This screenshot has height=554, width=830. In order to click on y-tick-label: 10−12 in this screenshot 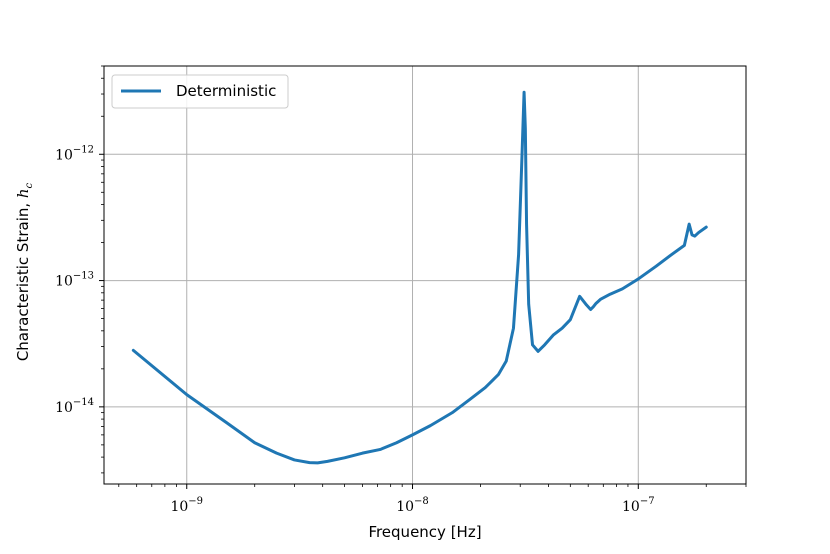, I will do `click(74, 153)`.